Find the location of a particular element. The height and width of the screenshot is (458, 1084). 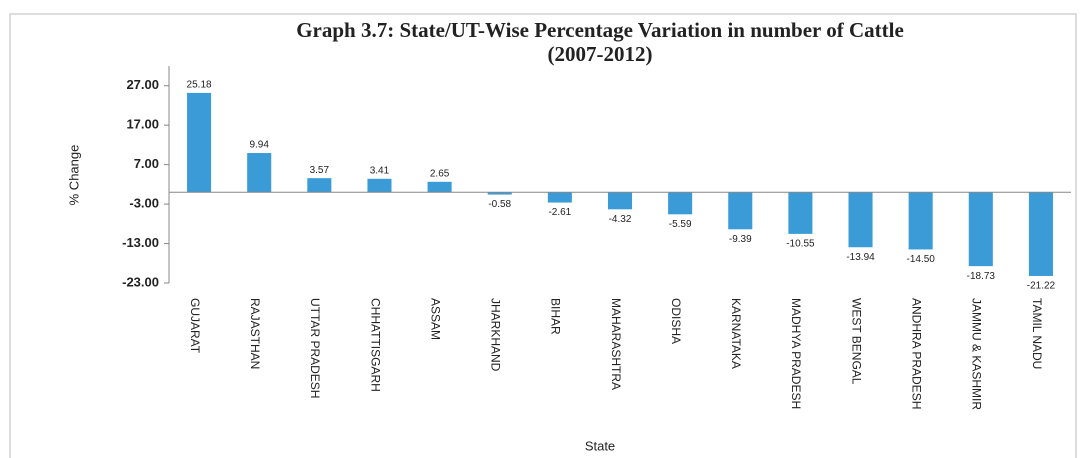

x-tick-label: JAMMU & KASHMIR is located at coordinates (977, 354).